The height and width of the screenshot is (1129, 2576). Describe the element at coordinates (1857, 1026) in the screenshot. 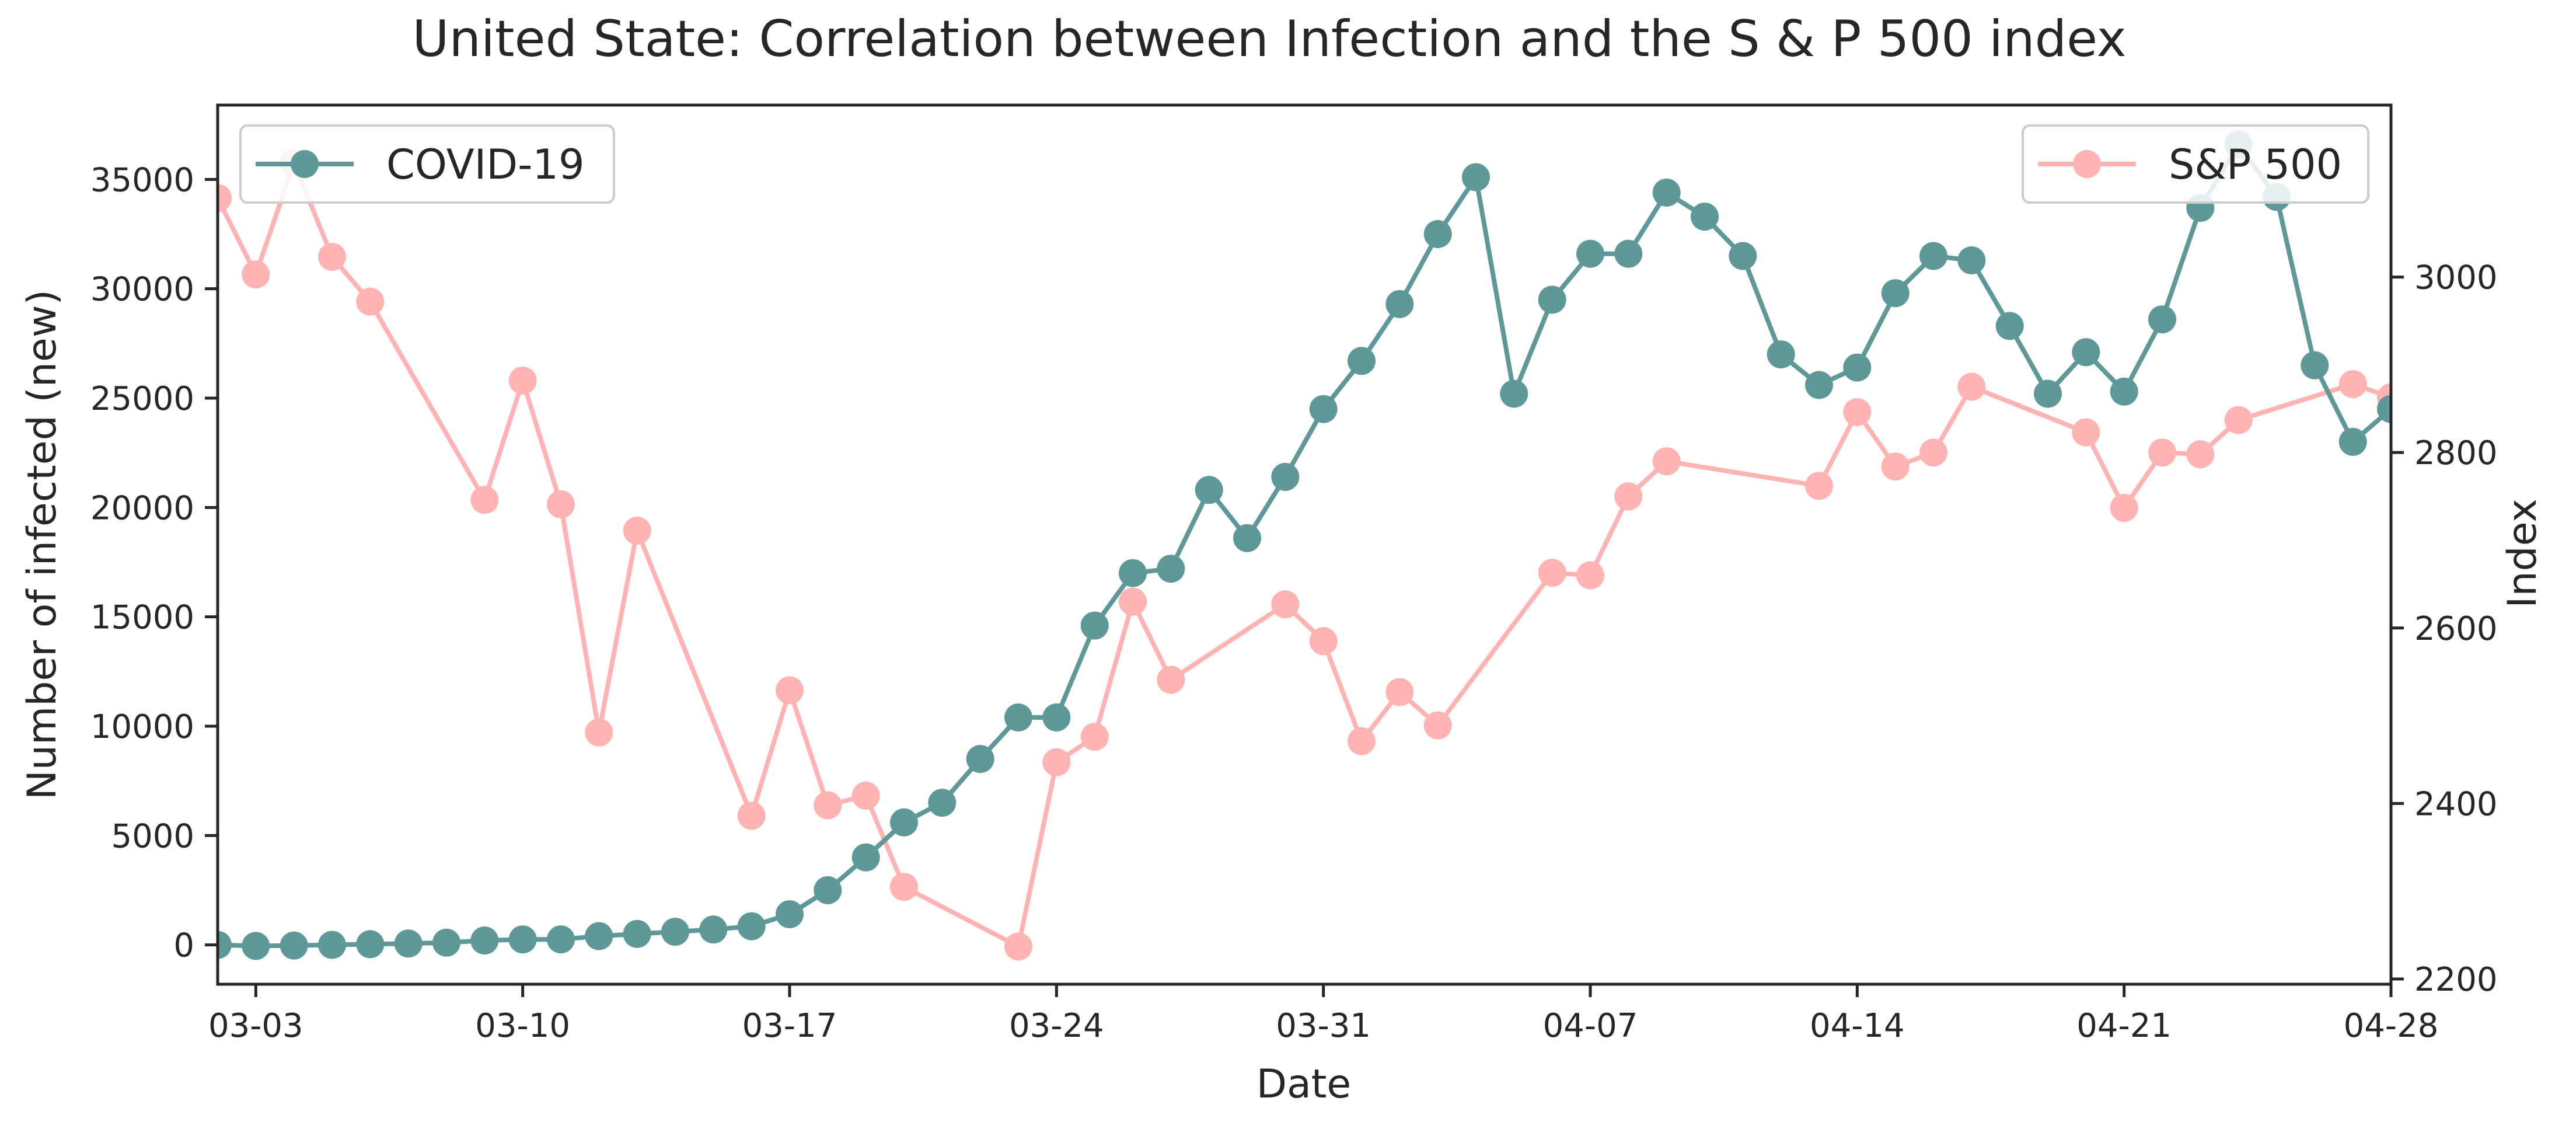

I see `x-tick-label: 04-14` at that location.